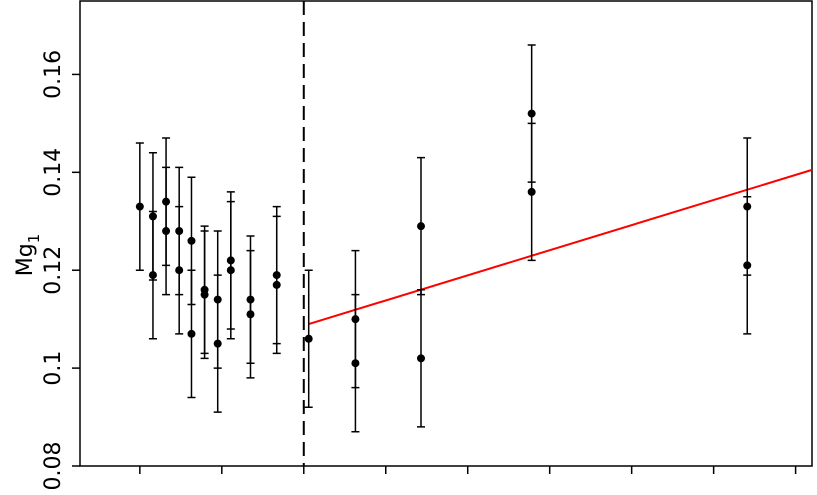 Image resolution: width=817 pixels, height=495 pixels. I want to click on y-tick-label: 0.14, so click(53, 172).